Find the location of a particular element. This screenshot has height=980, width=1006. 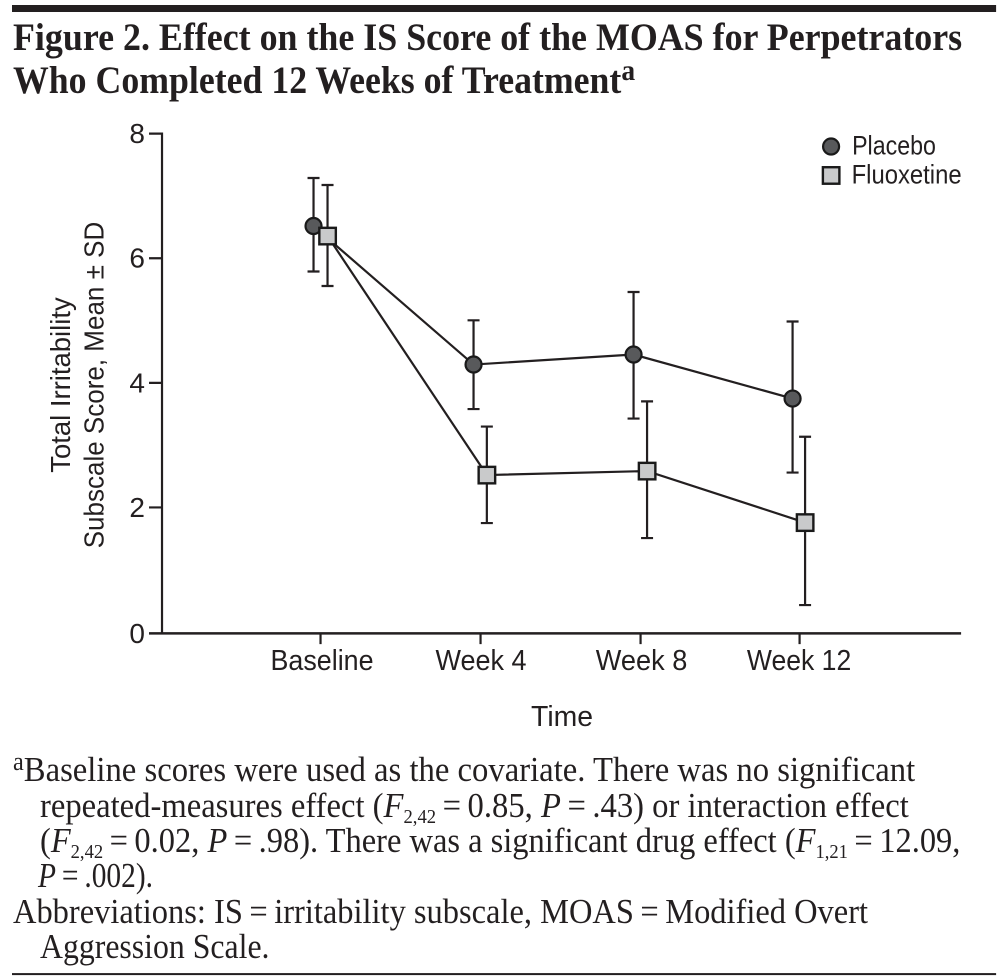

svg-text: Time is located at coordinates (562, 717).